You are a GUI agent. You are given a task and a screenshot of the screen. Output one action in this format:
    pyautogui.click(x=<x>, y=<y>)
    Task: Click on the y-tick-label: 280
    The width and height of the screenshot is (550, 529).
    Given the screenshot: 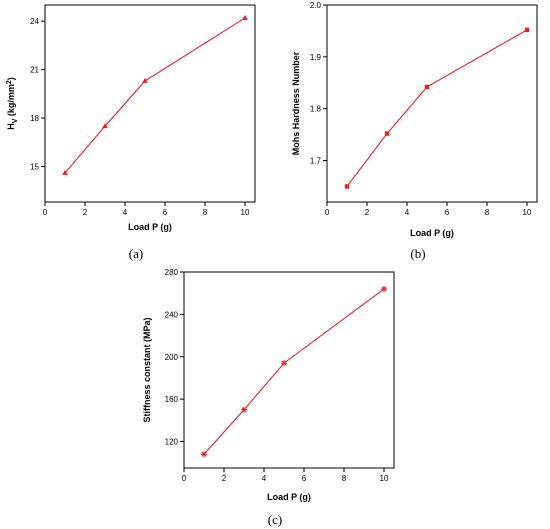 What is the action you would take?
    pyautogui.click(x=172, y=272)
    